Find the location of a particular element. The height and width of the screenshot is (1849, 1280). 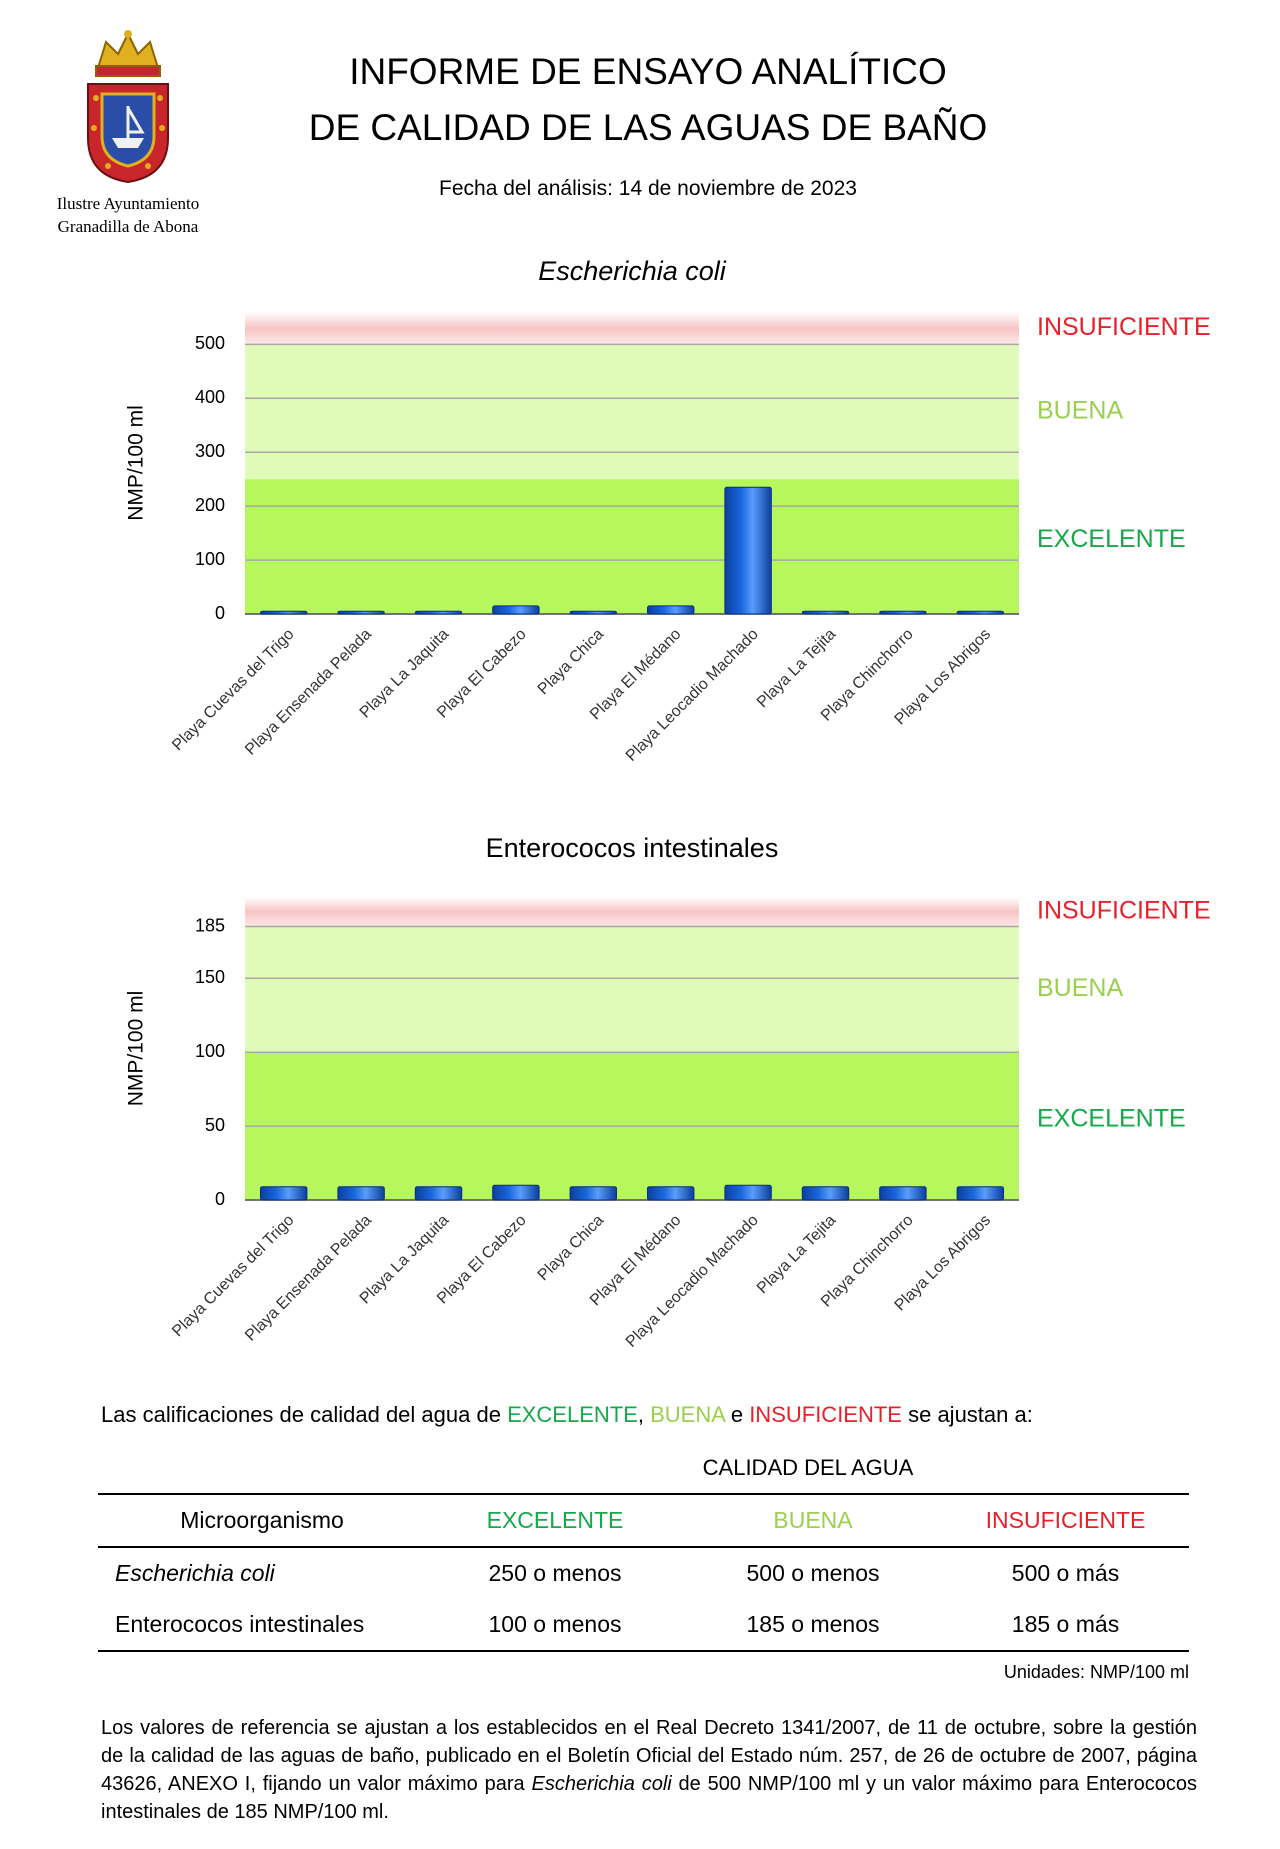

y-tick-label: 150 is located at coordinates (210, 977).